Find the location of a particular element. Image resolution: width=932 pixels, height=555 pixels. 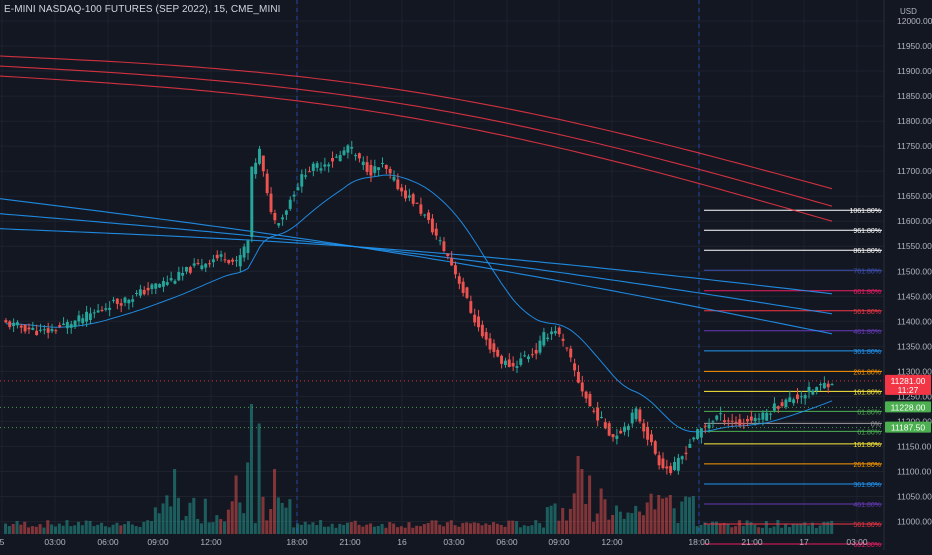

price-label-text: 11281.00 is located at coordinates (908, 381).